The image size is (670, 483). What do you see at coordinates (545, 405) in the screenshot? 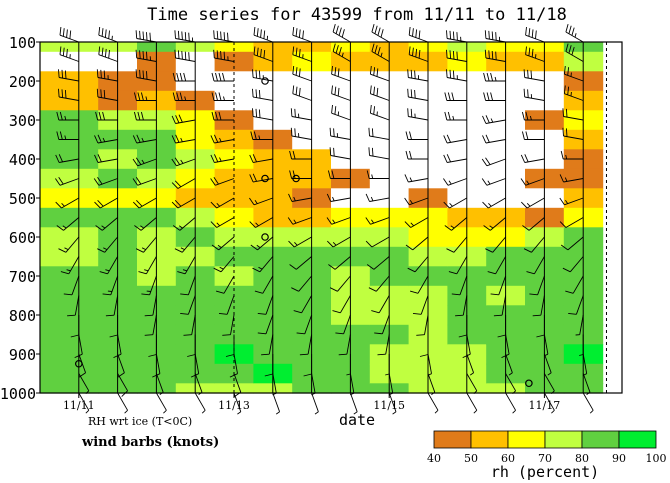
I see `x-tick-label: 11/17` at bounding box center [545, 405].